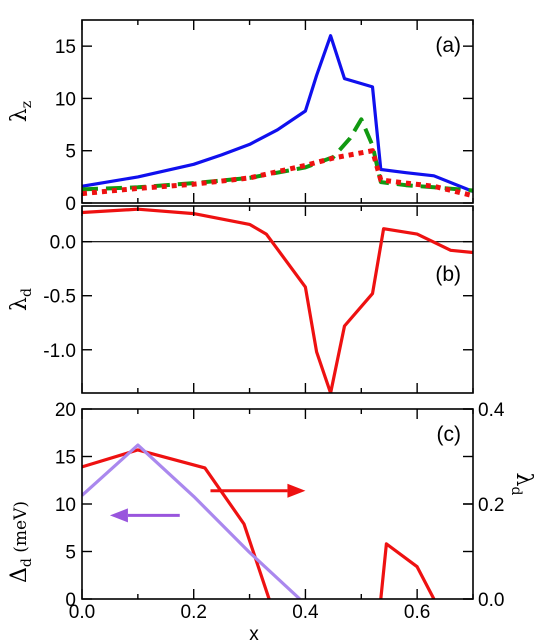 The image size is (536, 644). Describe the element at coordinates (448, 274) in the screenshot. I see `panel-label-b: (b)` at that location.